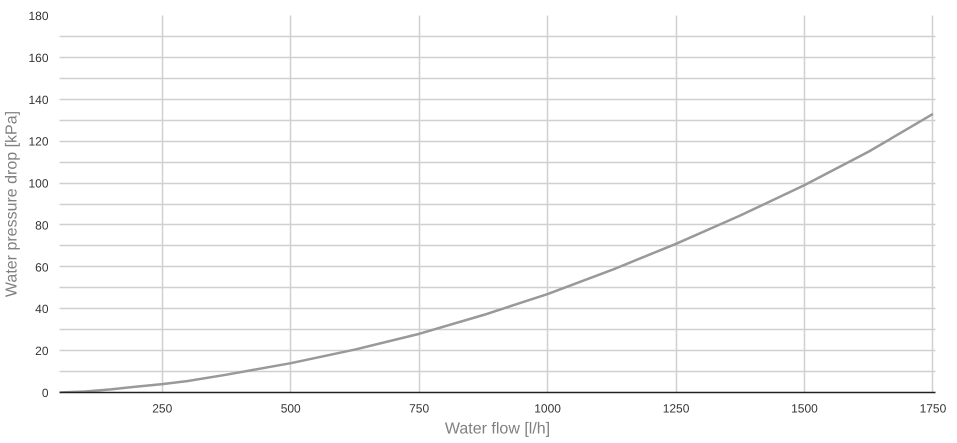 The width and height of the screenshot is (957, 443). Describe the element at coordinates (42, 351) in the screenshot. I see `y-tick-label: 20` at that location.